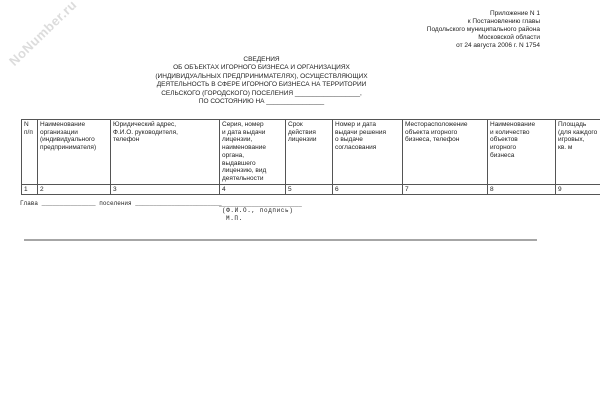  Describe the element at coordinates (514, 13) in the screenshot. I see `annex-header-line: Приложение N 1` at that location.